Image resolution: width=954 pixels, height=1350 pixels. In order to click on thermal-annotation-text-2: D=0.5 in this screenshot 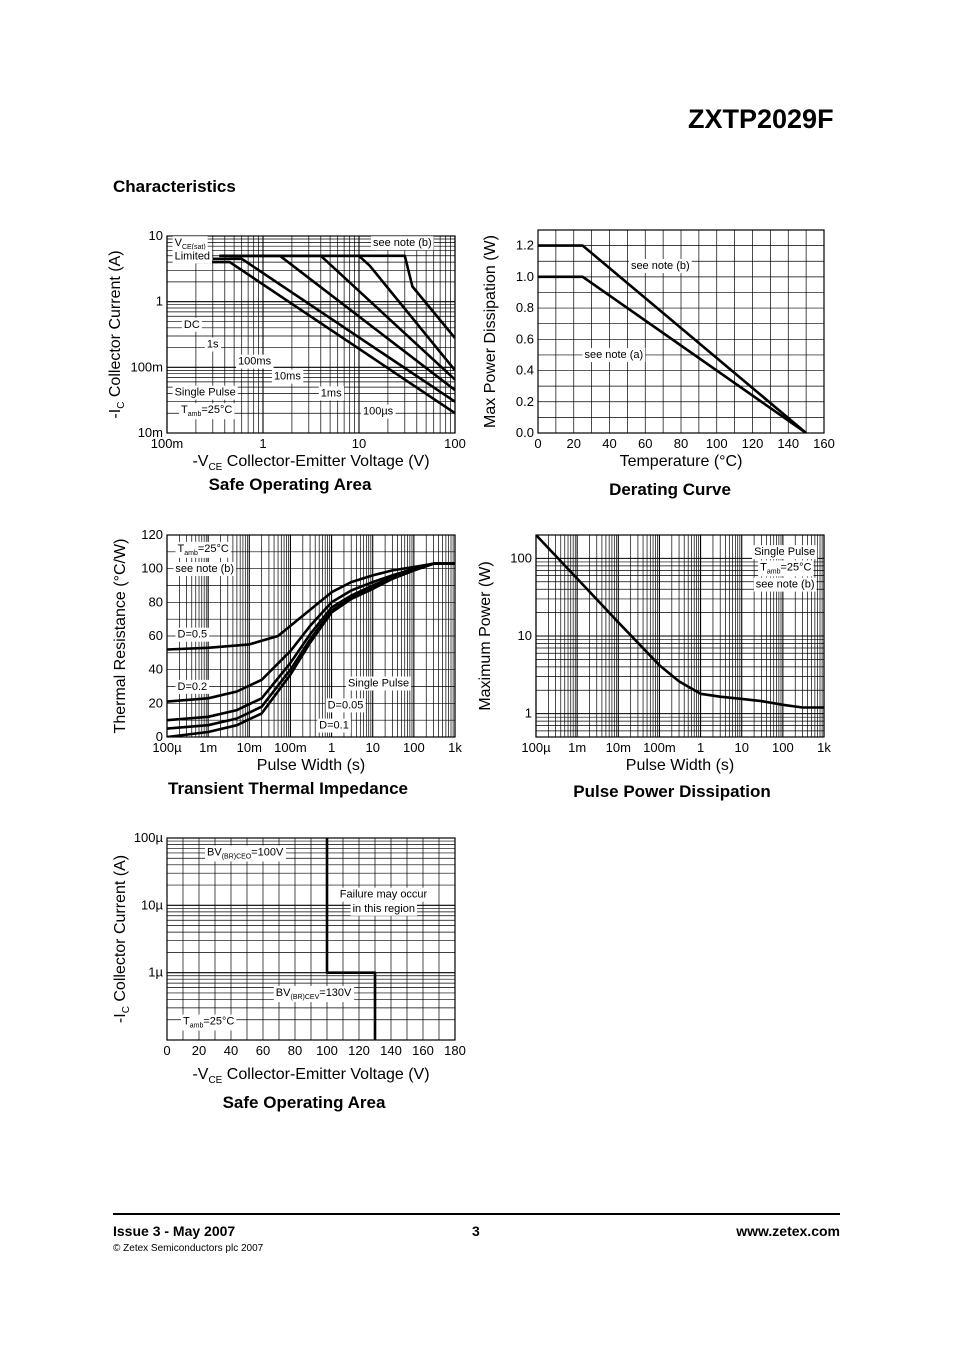, I will do `click(193, 635)`.